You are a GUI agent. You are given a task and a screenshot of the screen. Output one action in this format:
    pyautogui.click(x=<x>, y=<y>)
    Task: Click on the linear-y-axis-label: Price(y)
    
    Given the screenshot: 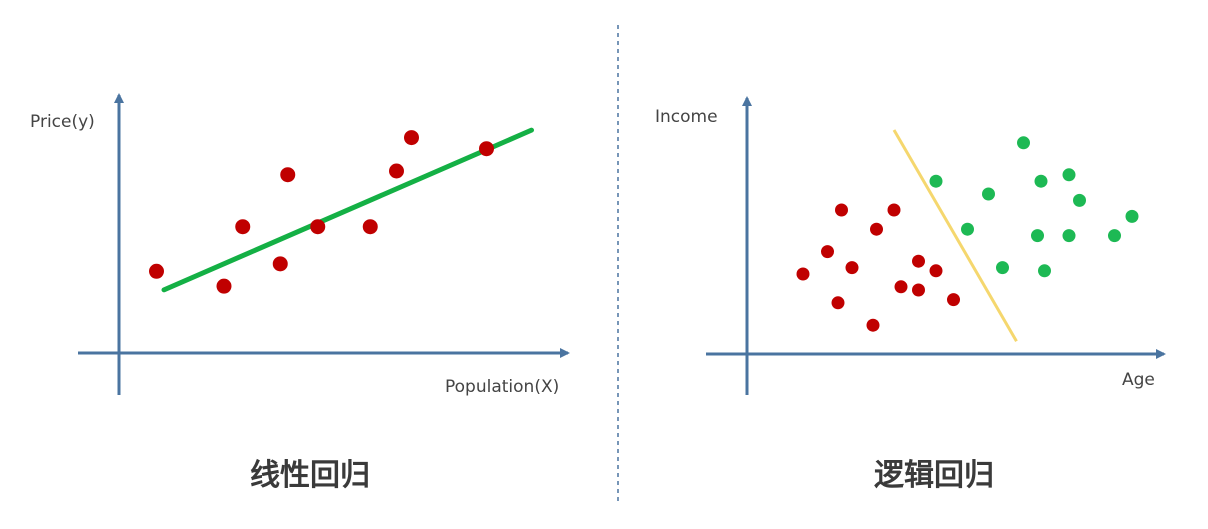 What is the action you would take?
    pyautogui.click(x=62, y=122)
    